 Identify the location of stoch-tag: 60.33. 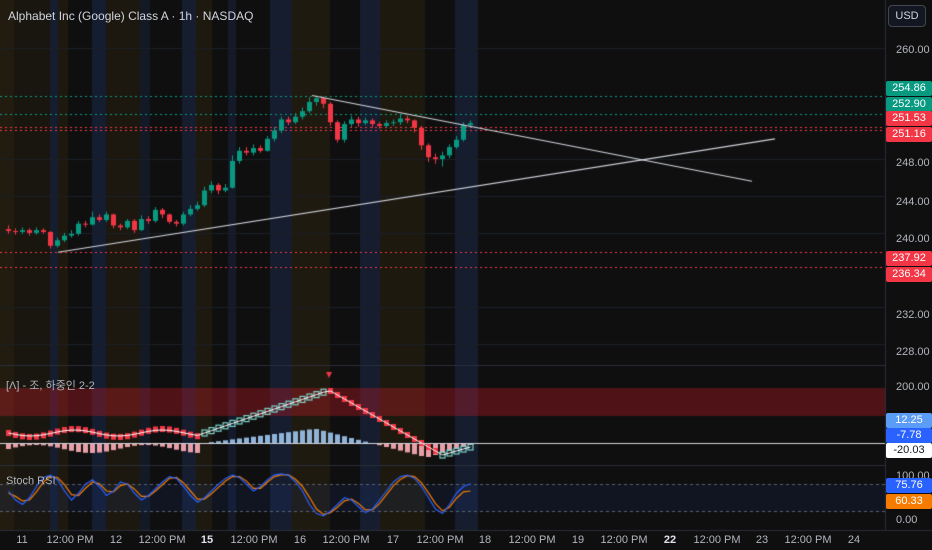
(909, 501).